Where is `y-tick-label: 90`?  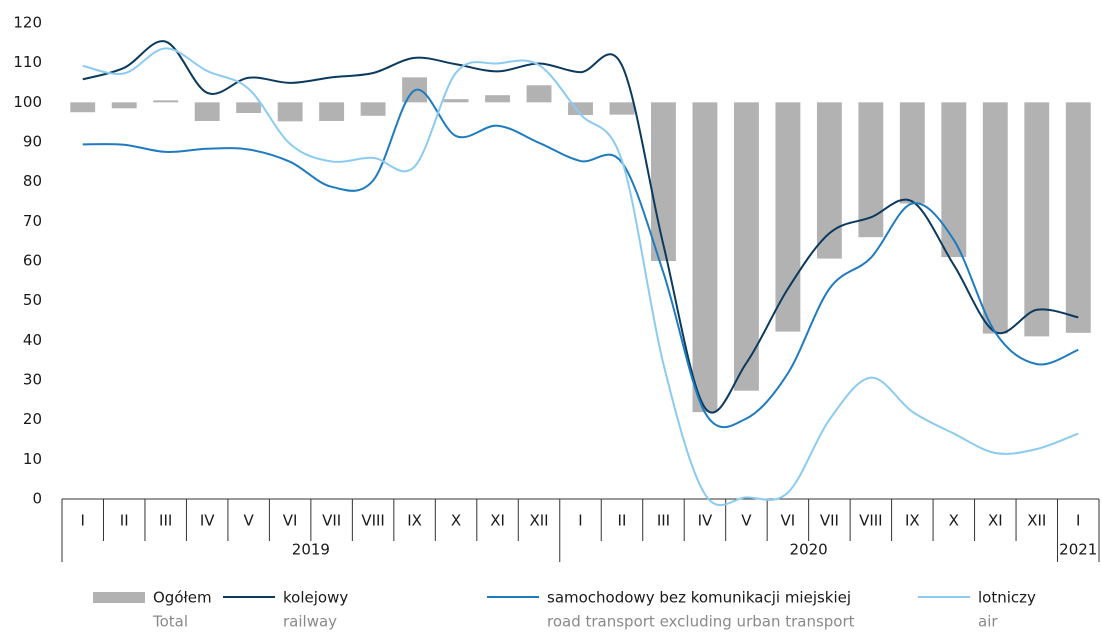
y-tick-label: 90 is located at coordinates (32, 142).